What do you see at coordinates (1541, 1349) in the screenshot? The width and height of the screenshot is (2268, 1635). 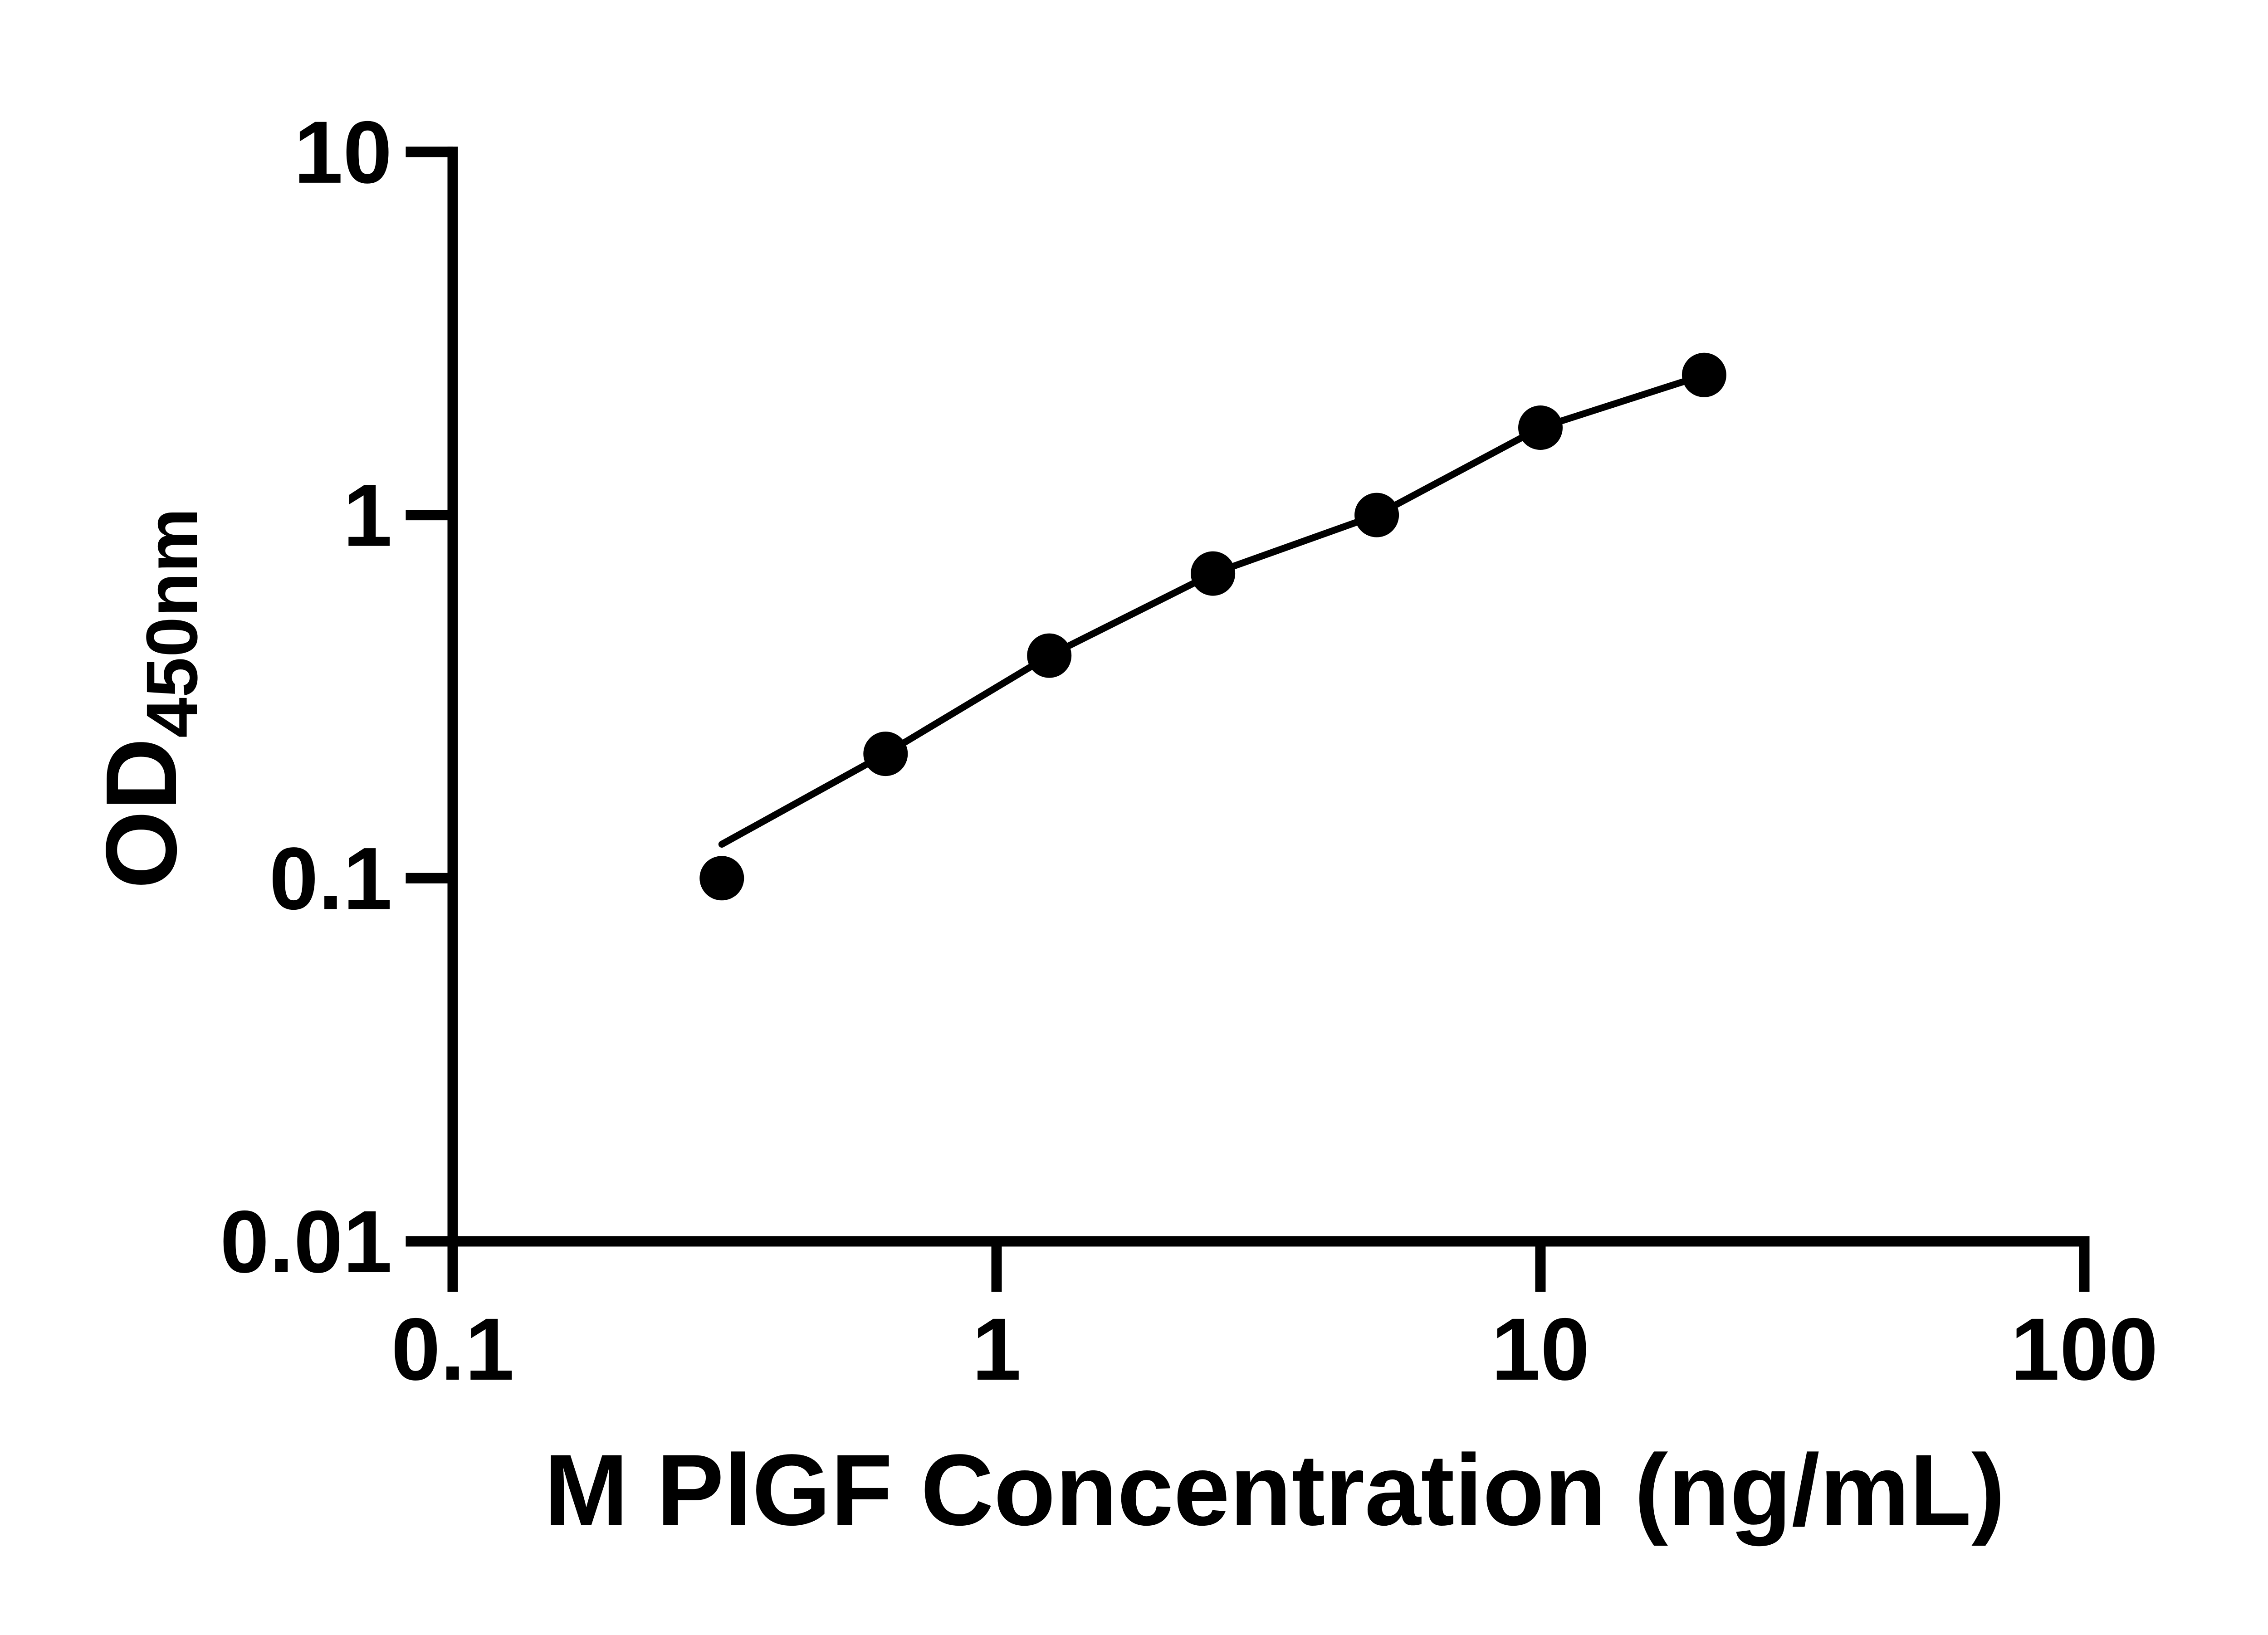 I see `x-tick-label: 10` at bounding box center [1541, 1349].